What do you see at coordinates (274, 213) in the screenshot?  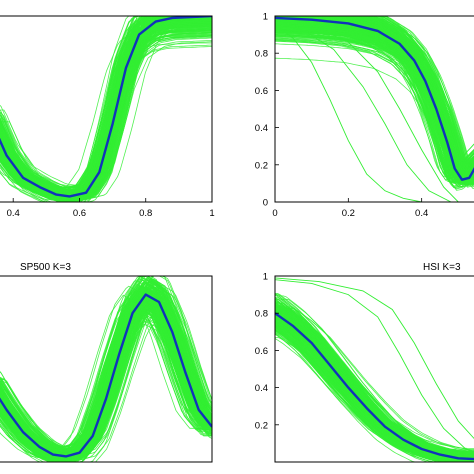 I see `x-tick-label: 0` at bounding box center [274, 213].